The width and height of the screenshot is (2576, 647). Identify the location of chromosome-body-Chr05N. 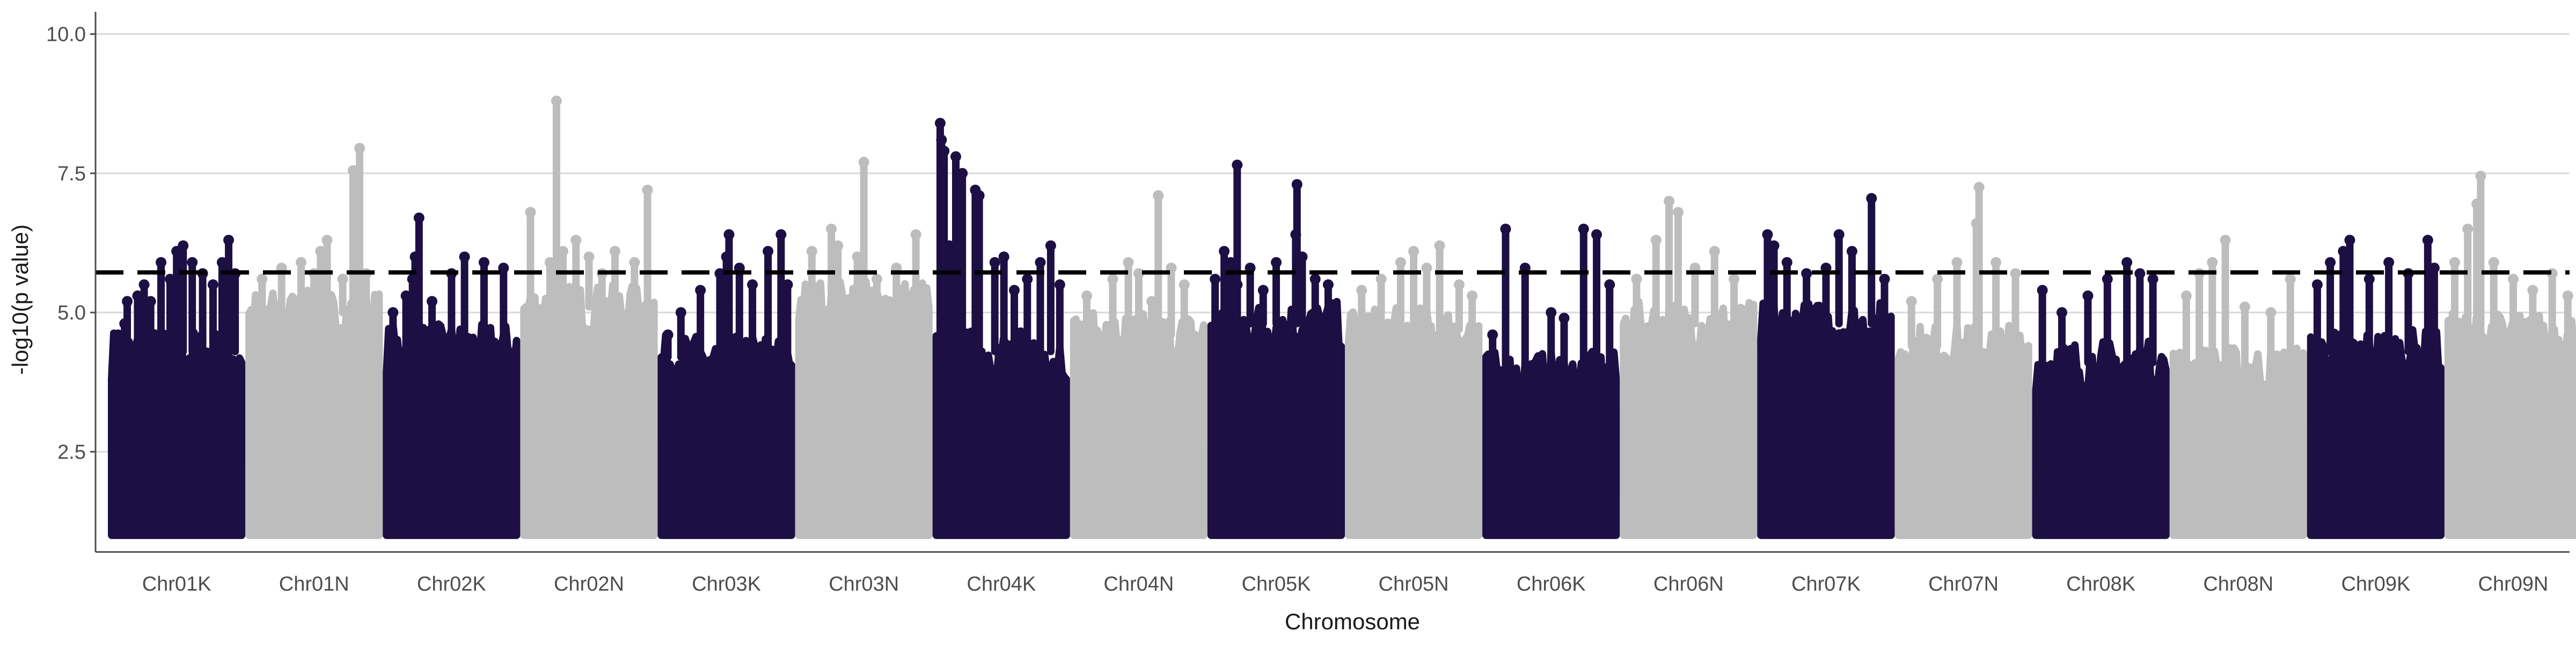
(1414, 421).